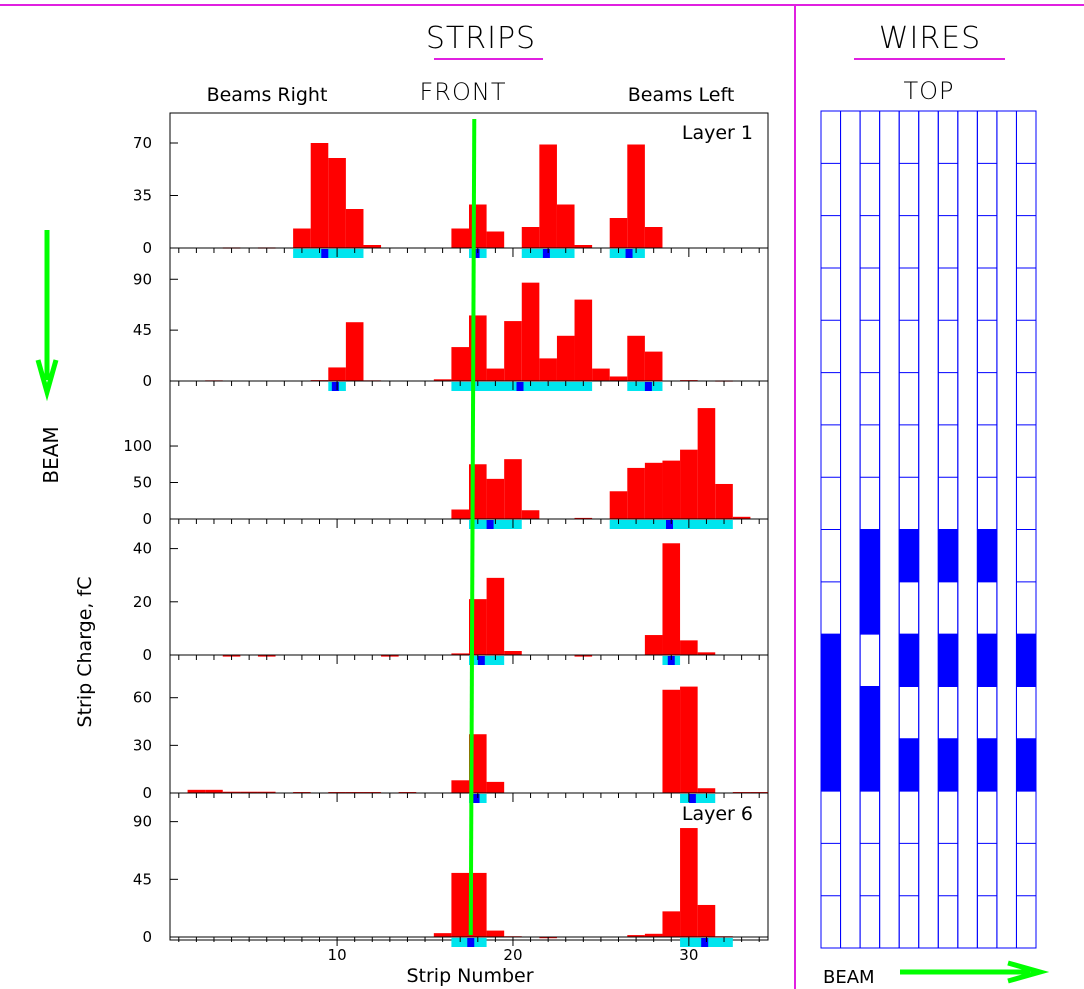  What do you see at coordinates (142, 549) in the screenshot?
I see `y-tick-label: 40` at bounding box center [142, 549].